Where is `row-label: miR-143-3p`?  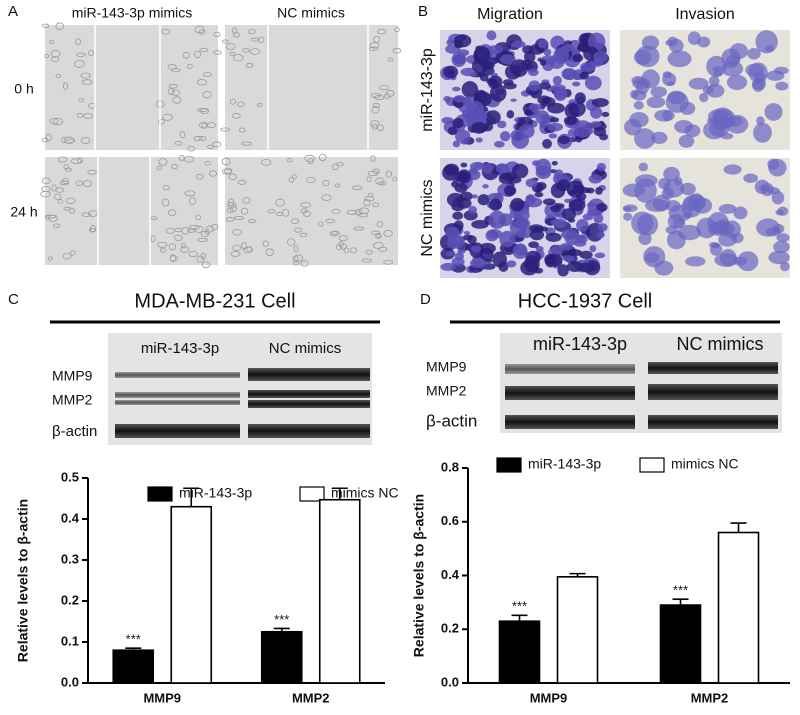
row-label: miR-143-3p is located at coordinates (427, 90).